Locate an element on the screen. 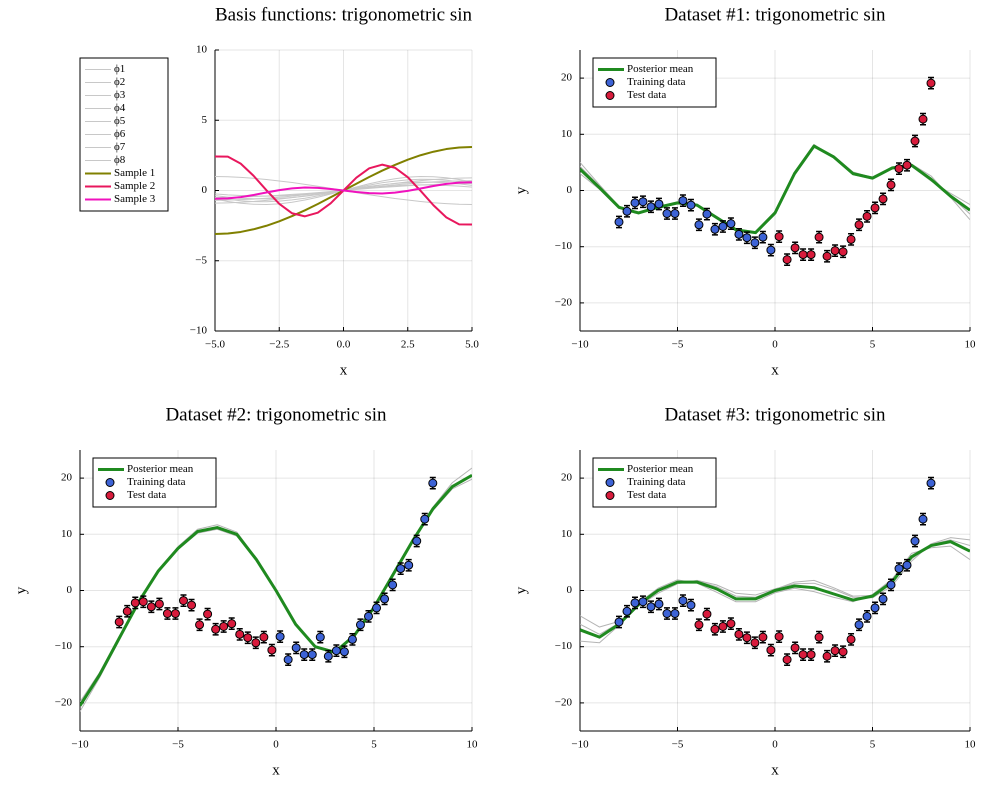  legend-label: ϕ1 is located at coordinates (119, 69).